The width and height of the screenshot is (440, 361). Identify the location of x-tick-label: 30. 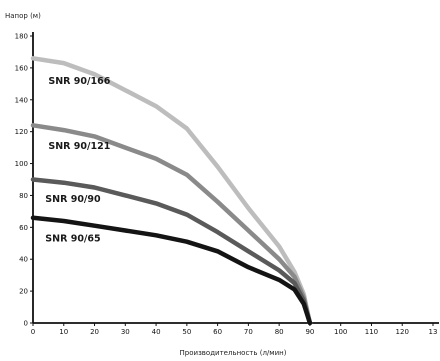
(125, 332).